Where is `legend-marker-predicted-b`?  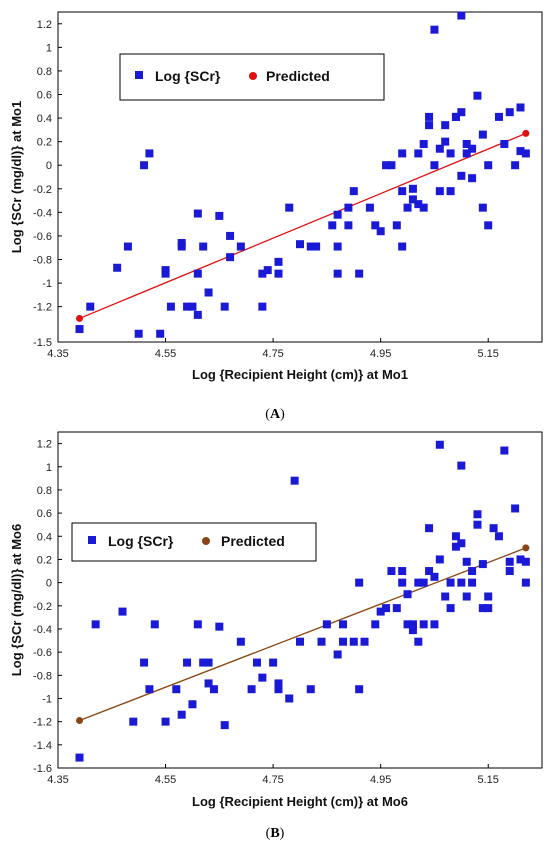
legend-marker-predicted-b is located at coordinates (206, 541).